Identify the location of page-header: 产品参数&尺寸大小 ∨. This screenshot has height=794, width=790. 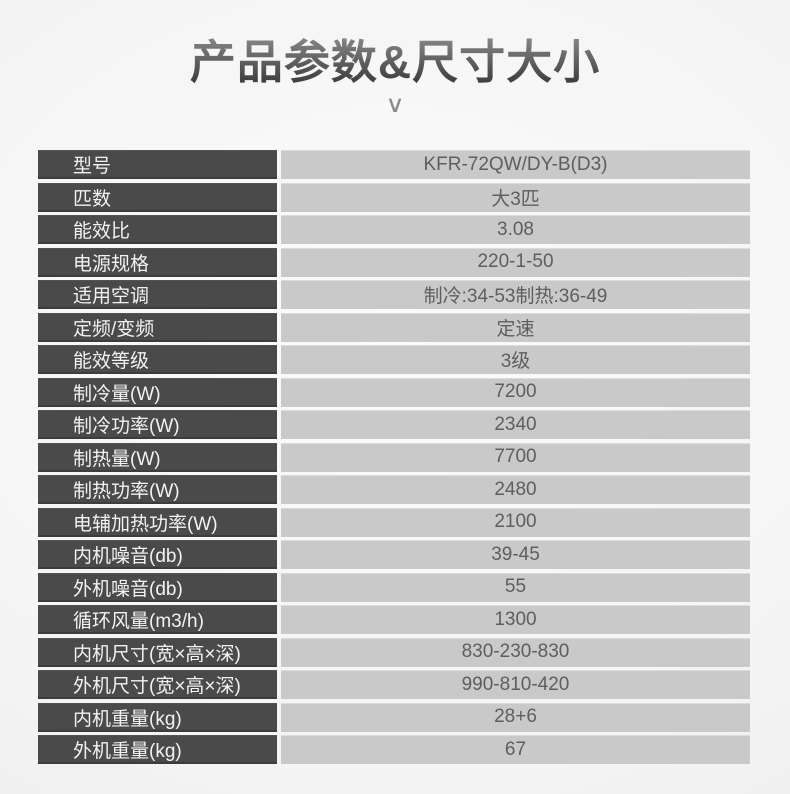
(395, 58).